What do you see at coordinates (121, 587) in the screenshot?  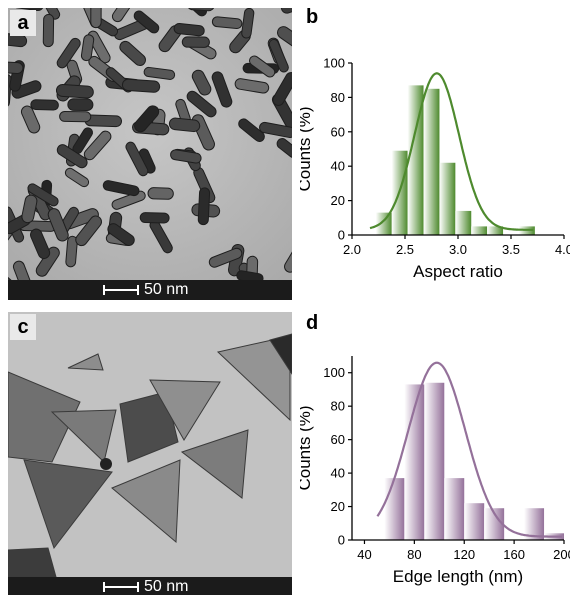 I see `scale-line-c` at bounding box center [121, 587].